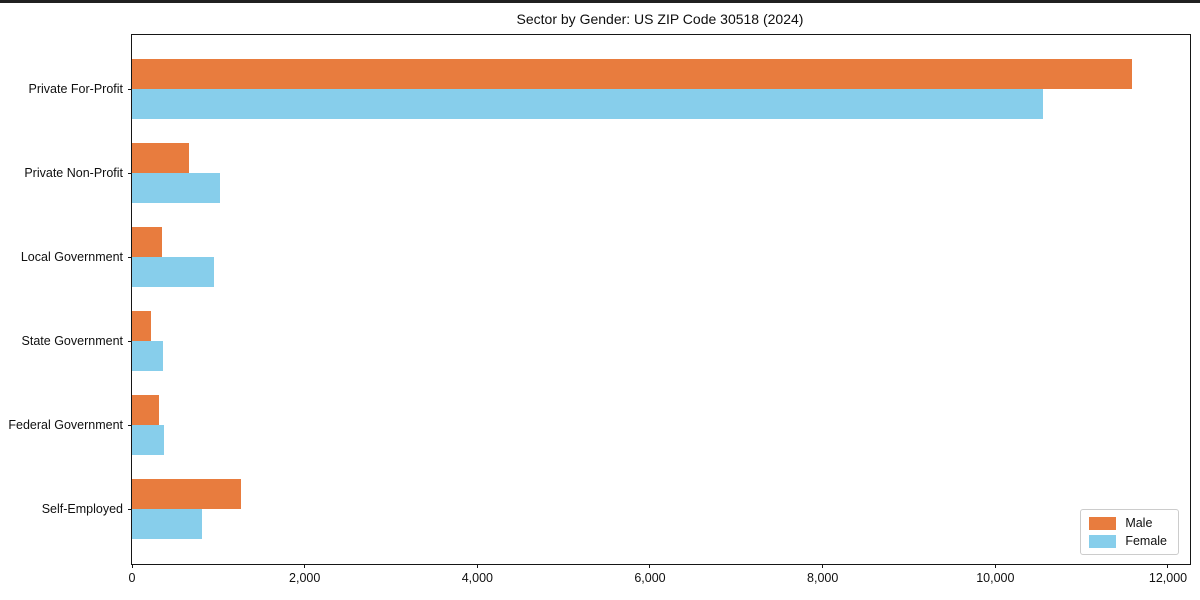  What do you see at coordinates (71, 257) in the screenshot?
I see `y-tick-label: Local Government` at bounding box center [71, 257].